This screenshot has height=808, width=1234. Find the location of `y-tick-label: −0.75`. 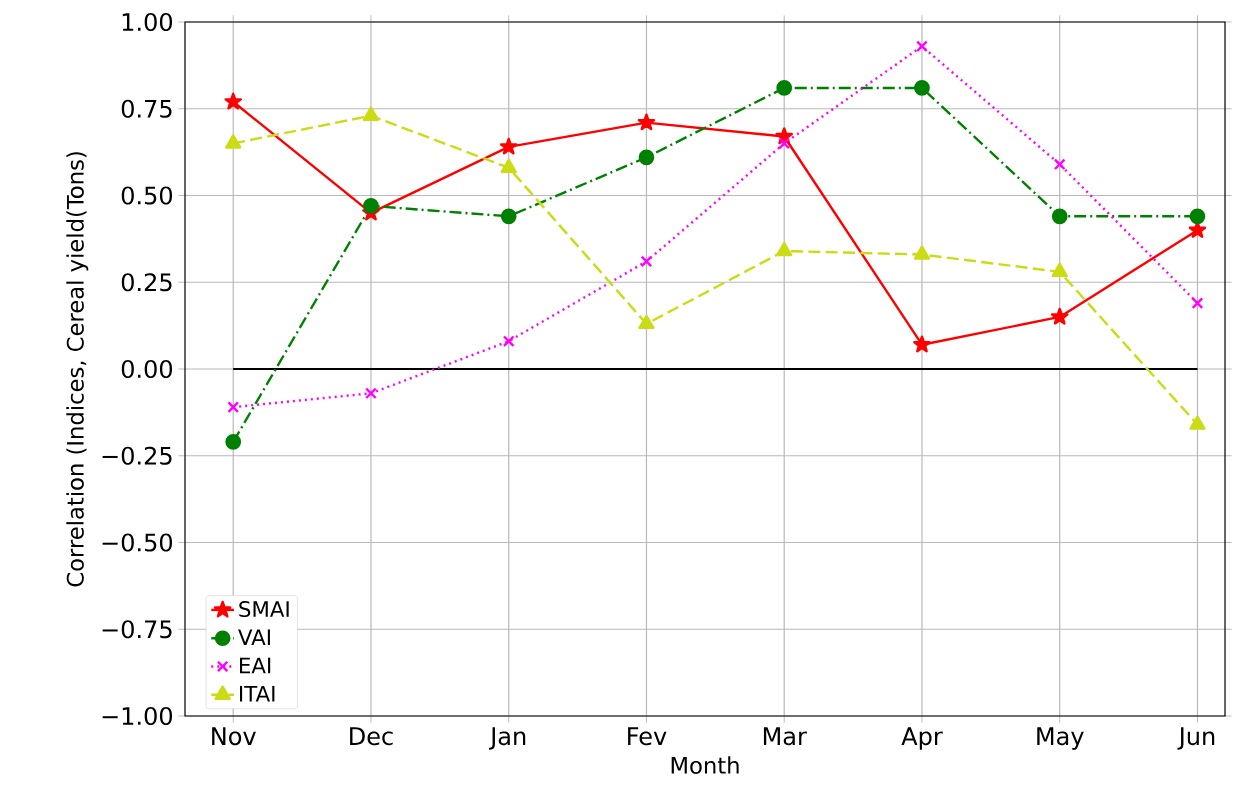

y-tick-label: −0.75 is located at coordinates (137, 629).